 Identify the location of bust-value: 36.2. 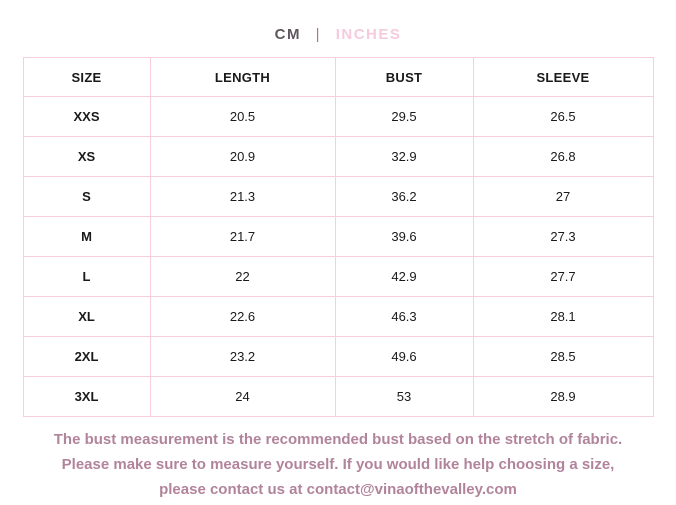
(404, 196).